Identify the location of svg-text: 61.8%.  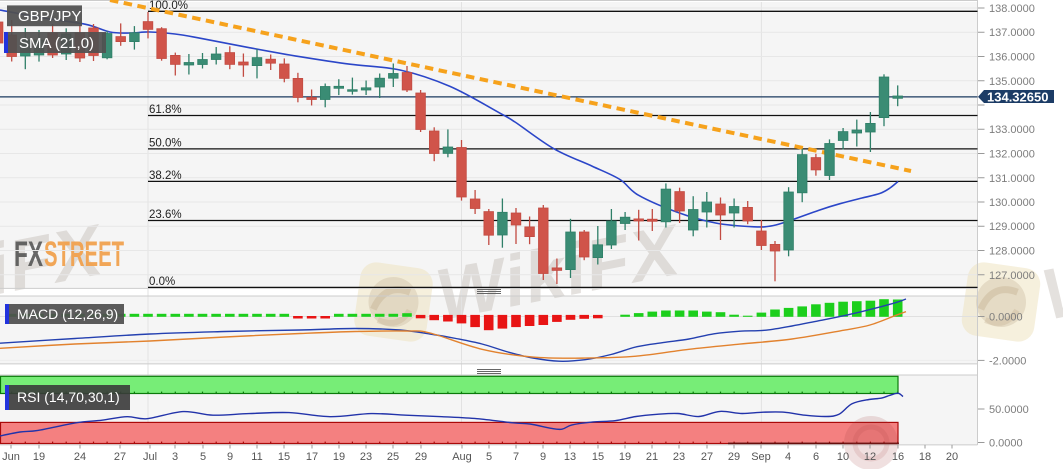
(165, 110).